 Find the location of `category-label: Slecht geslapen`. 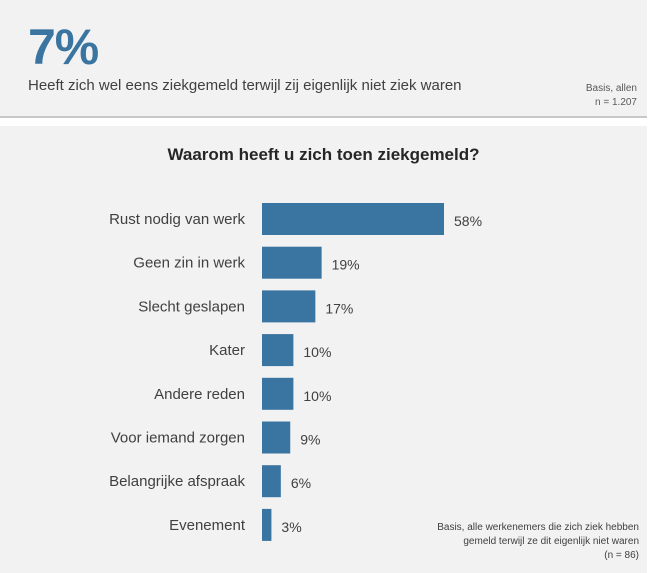

category-label: Slecht geslapen is located at coordinates (191, 306).